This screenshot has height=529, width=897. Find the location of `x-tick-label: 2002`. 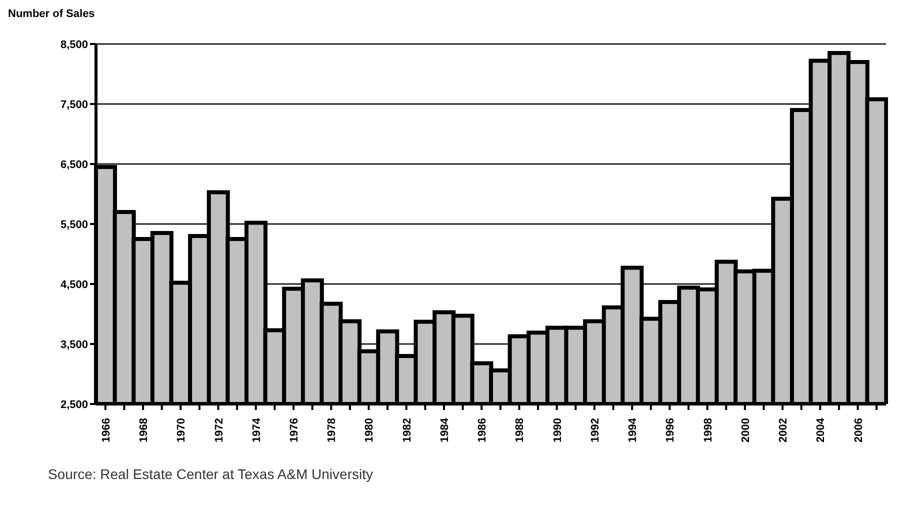

x-tick-label: 2002 is located at coordinates (784, 430).